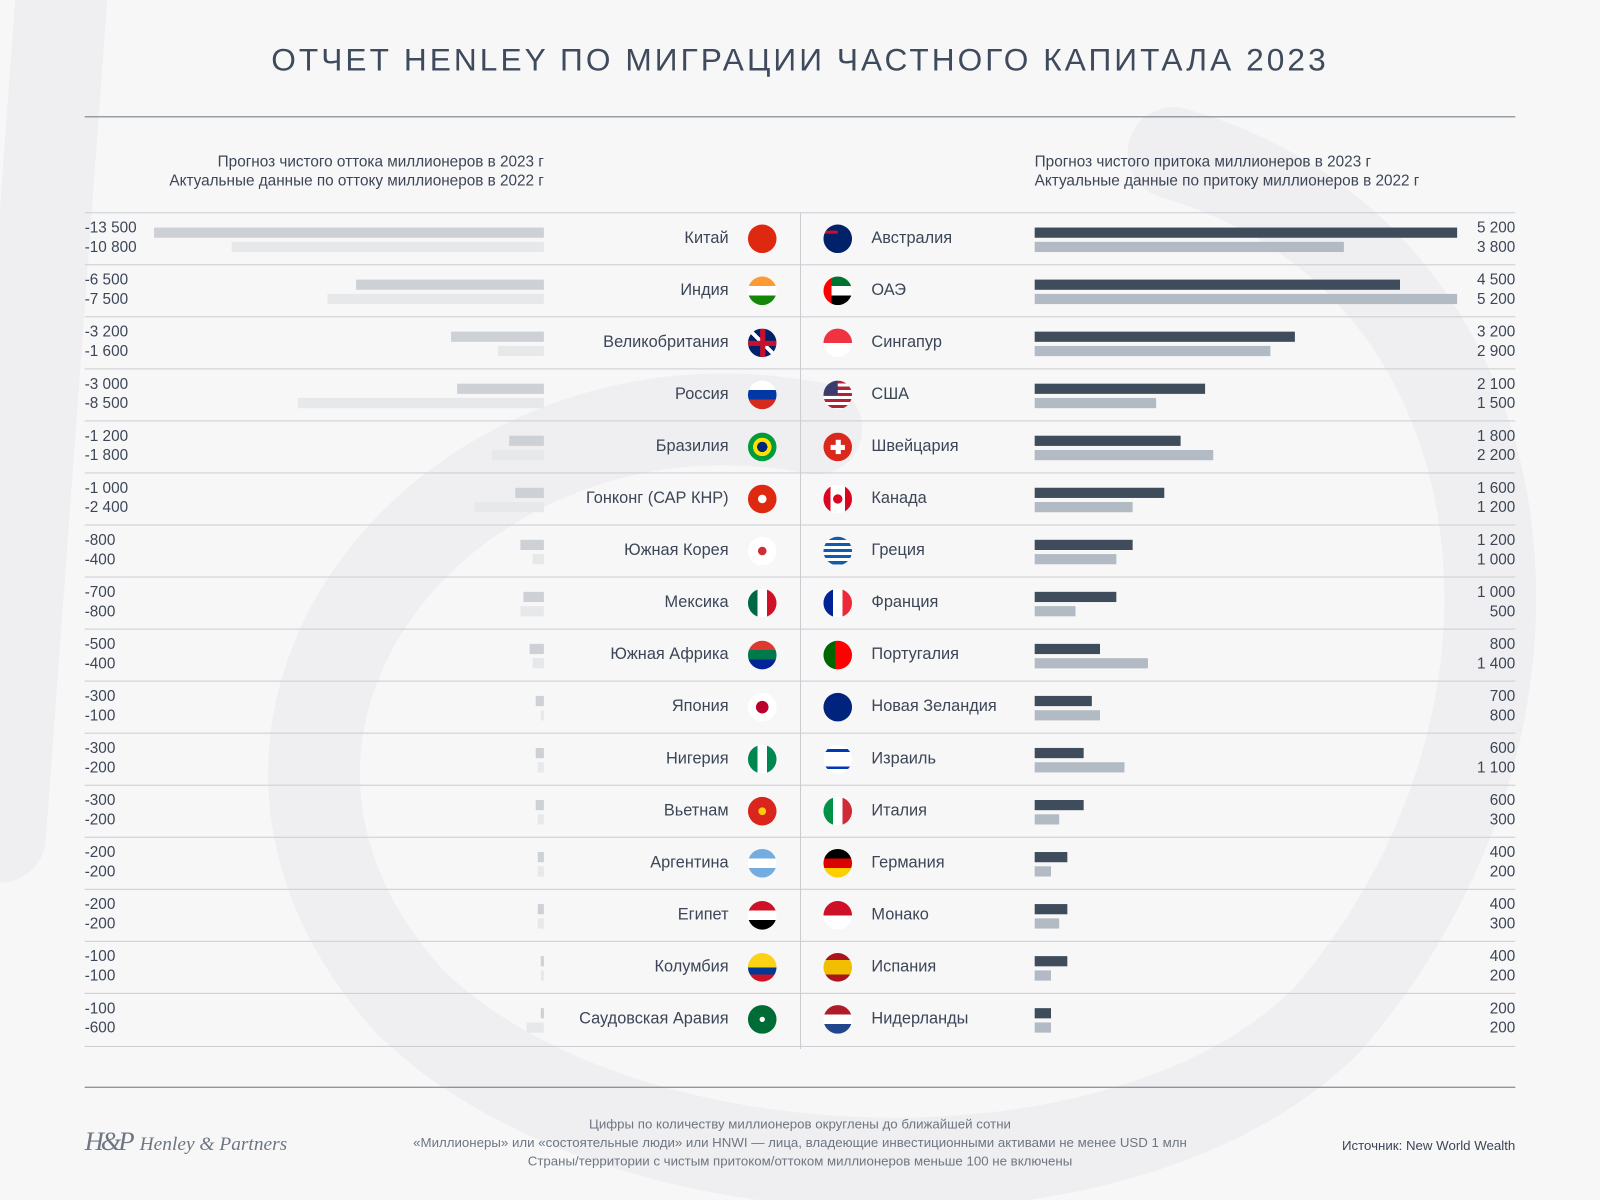 This screenshot has width=1600, height=1200. What do you see at coordinates (762, 603) in the screenshot?
I see `flag-mexico-icon` at bounding box center [762, 603].